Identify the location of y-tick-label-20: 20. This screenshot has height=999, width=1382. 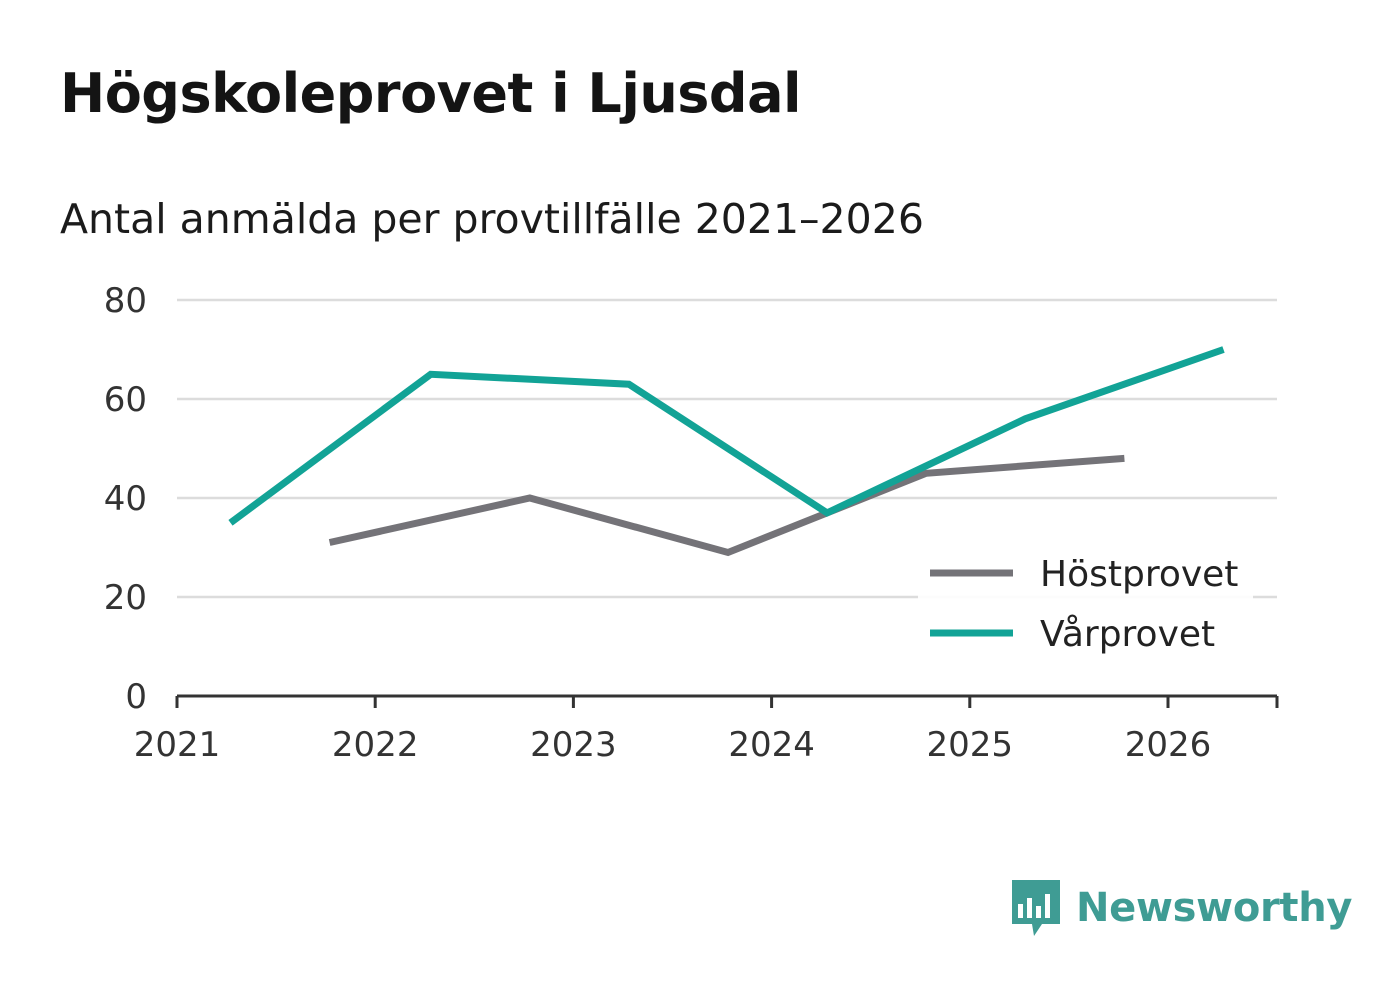
(125, 598).